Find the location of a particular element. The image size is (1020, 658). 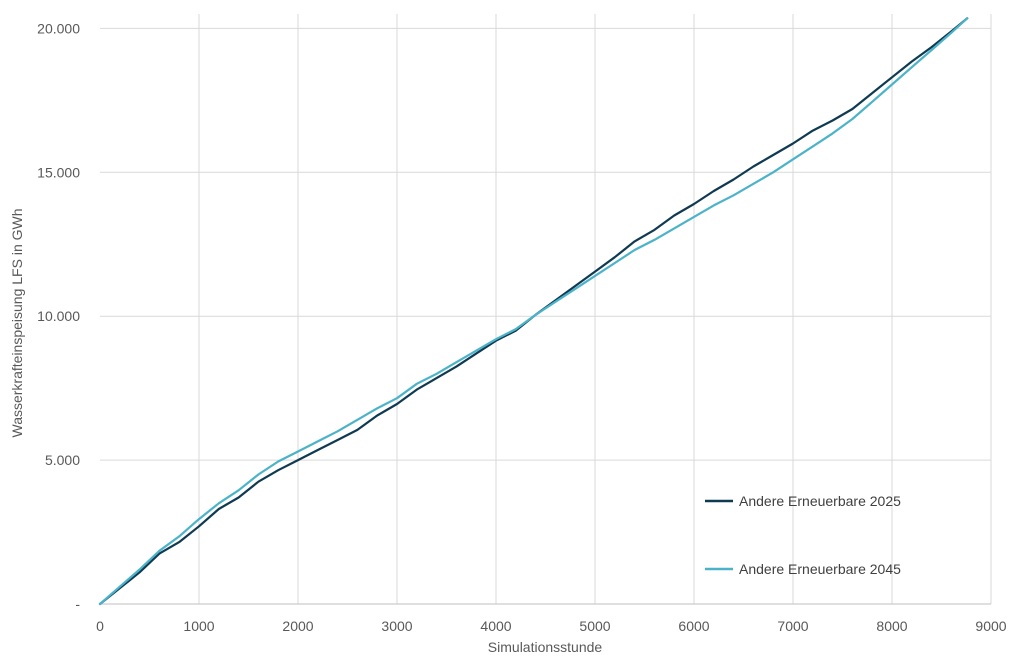

x-tick-label: 7000 is located at coordinates (792, 626).